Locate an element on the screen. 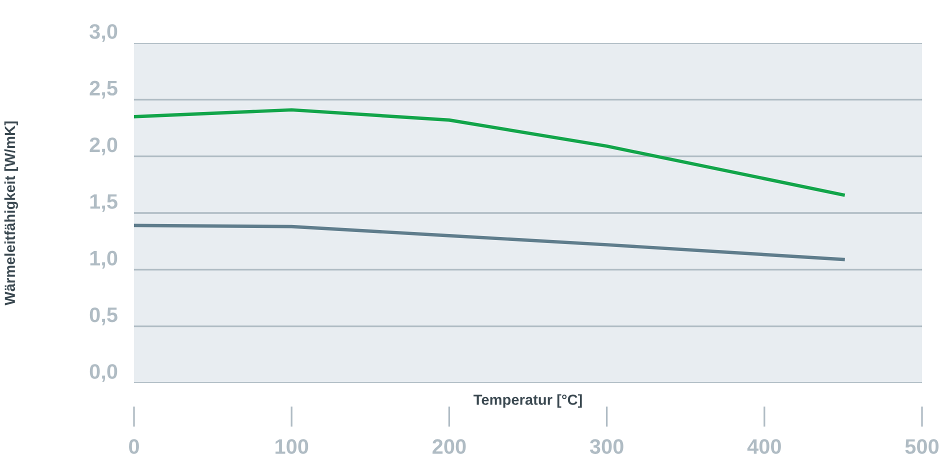  x-tick-label: 500 is located at coordinates (922, 446).